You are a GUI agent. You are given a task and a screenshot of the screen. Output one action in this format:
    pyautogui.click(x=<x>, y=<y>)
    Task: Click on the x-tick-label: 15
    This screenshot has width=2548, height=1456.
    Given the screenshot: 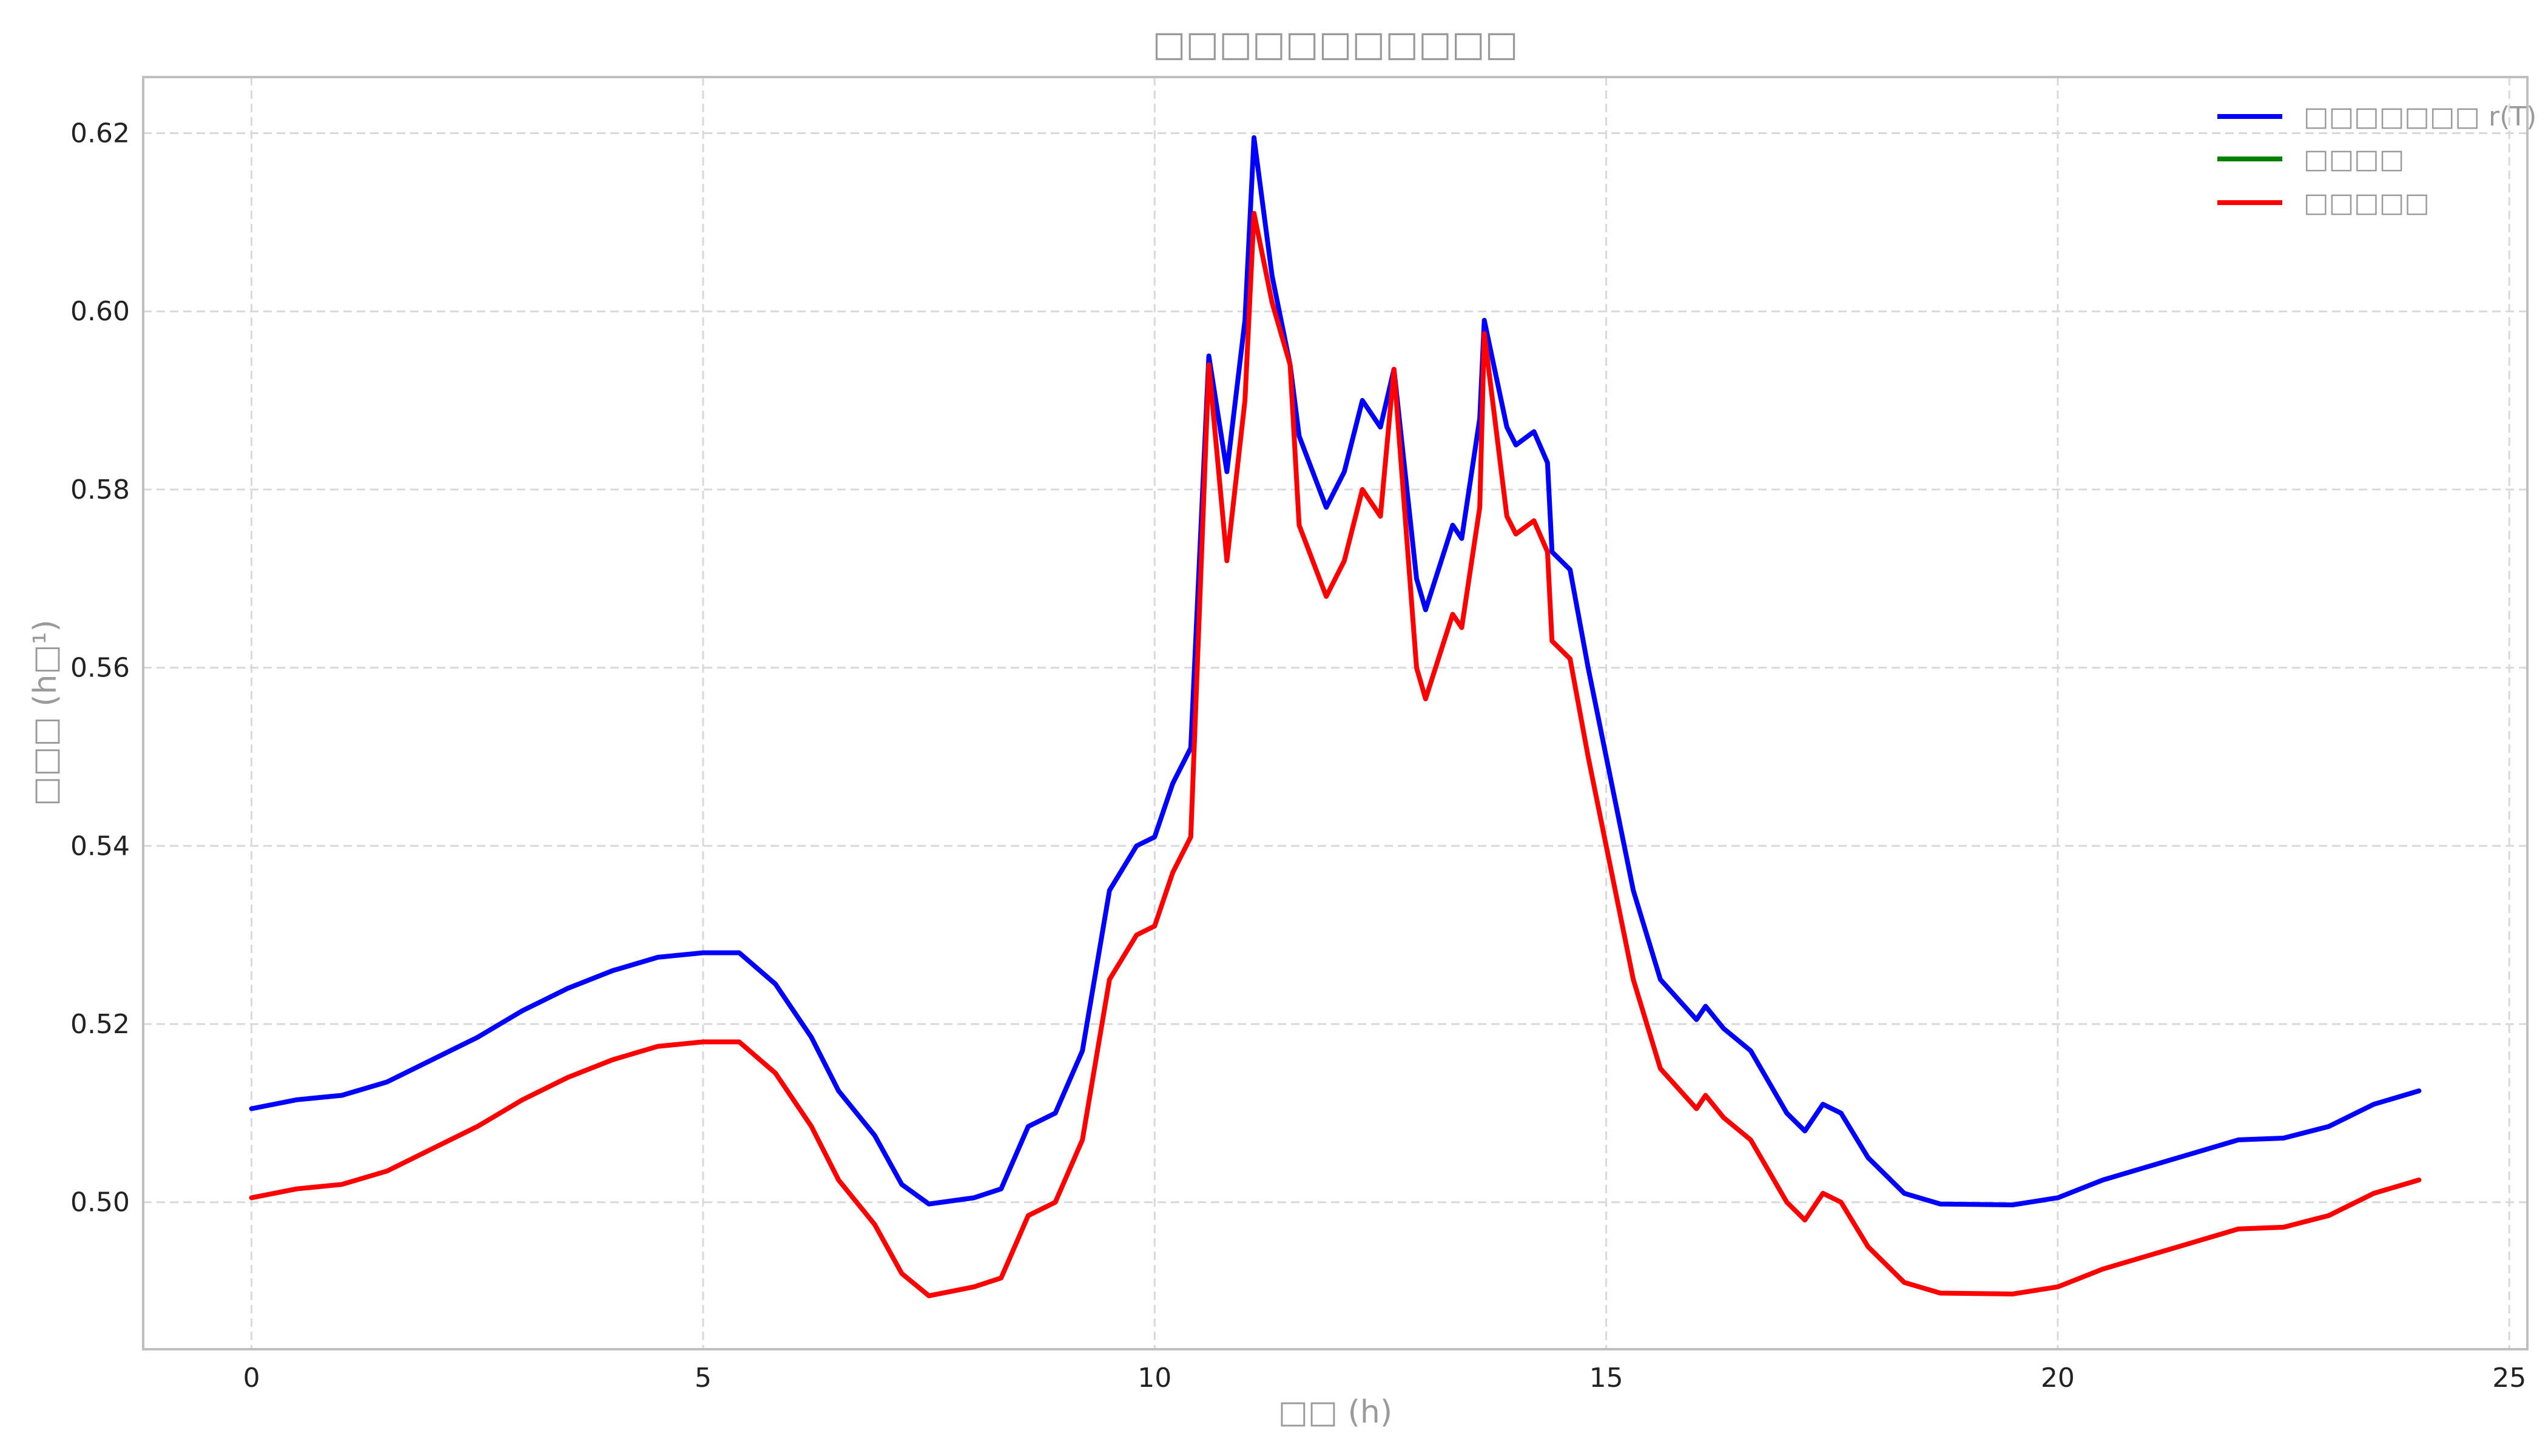 What is the action you would take?
    pyautogui.click(x=1606, y=1378)
    